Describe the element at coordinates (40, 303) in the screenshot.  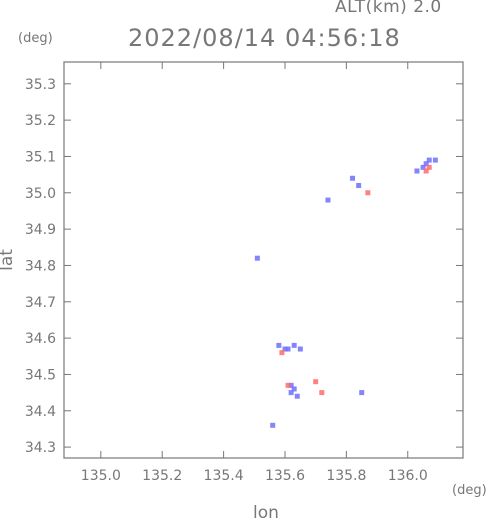
I see `y-tick-label: 34.7` at that location.